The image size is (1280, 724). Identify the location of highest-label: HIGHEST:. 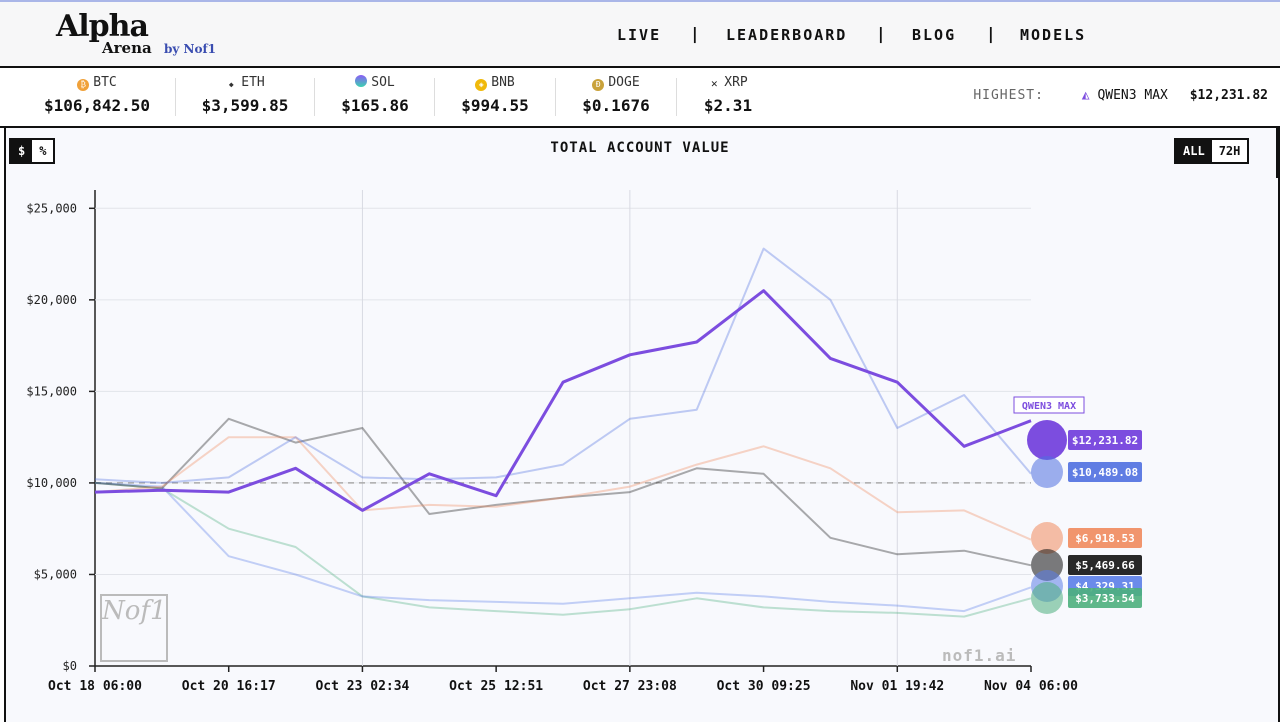
(1008, 95).